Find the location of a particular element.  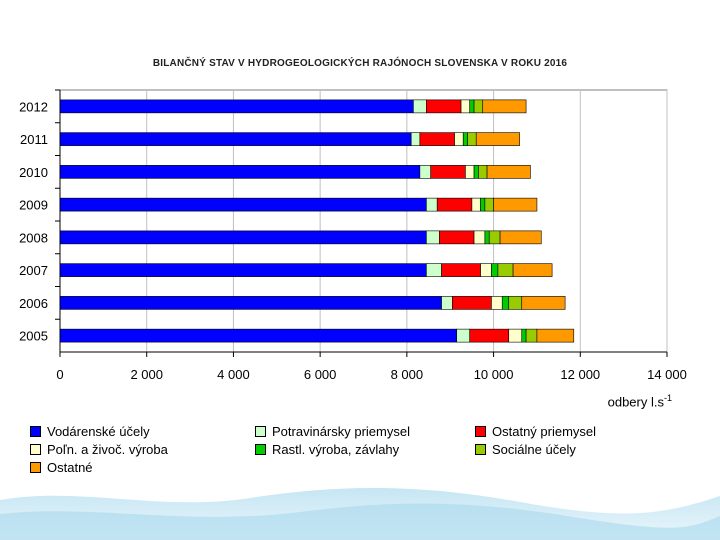

legend-item: Vodárenské účely is located at coordinates (90, 431).